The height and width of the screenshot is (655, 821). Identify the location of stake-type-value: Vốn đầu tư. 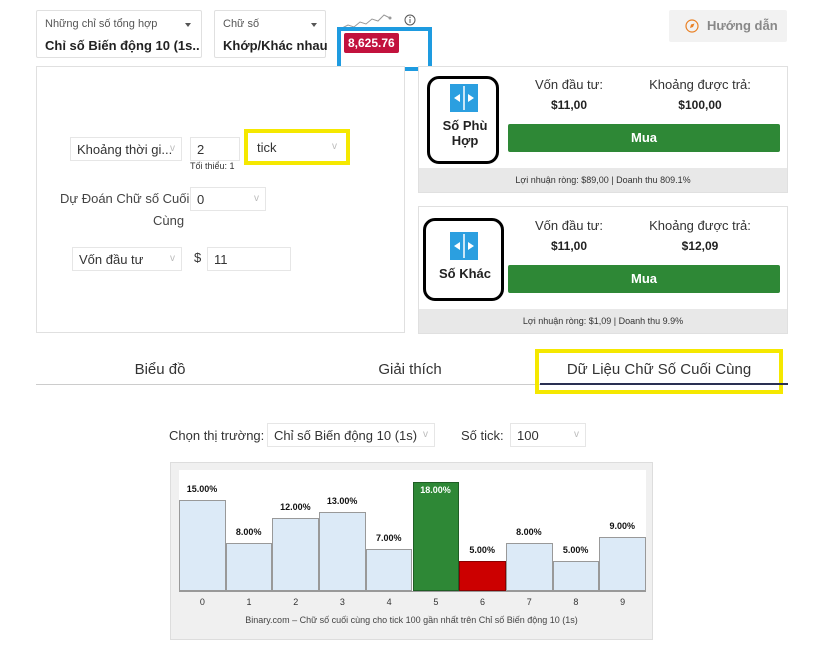
(111, 259).